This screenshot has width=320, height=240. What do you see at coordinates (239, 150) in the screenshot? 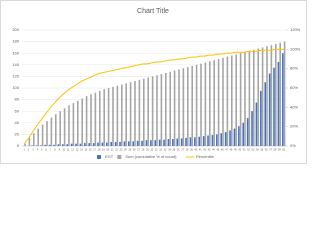
I see `x-tick-label: 50` at bounding box center [239, 150].